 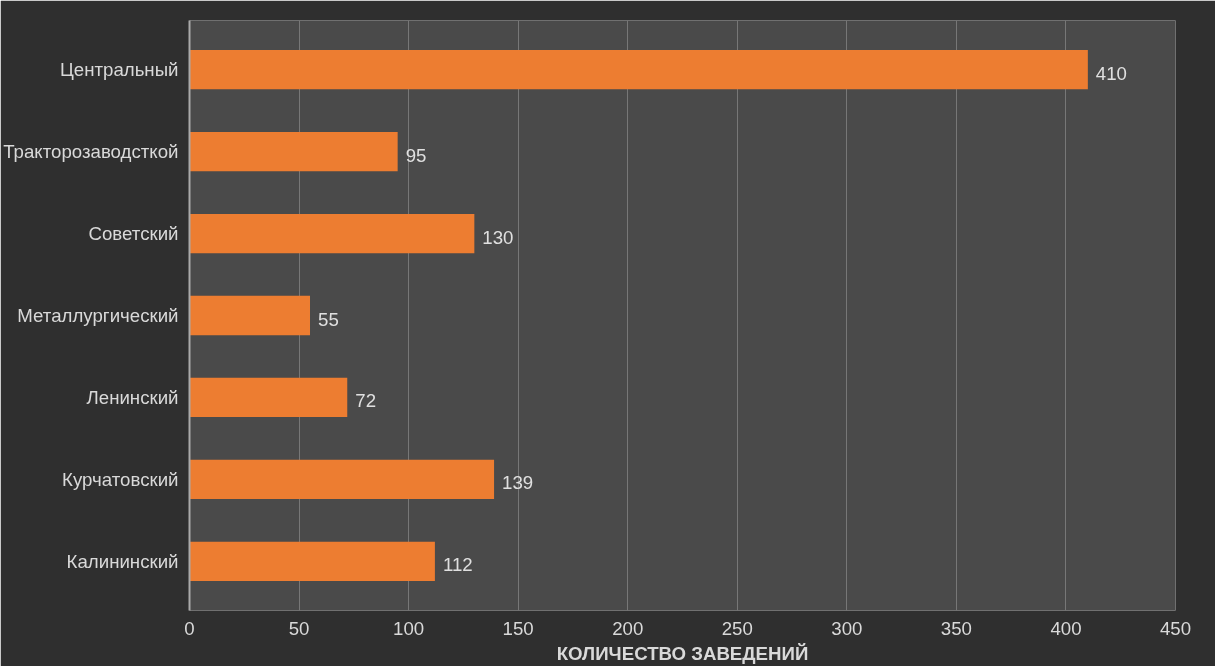 What do you see at coordinates (1111, 73) in the screenshot?
I see `data-label: 410` at bounding box center [1111, 73].